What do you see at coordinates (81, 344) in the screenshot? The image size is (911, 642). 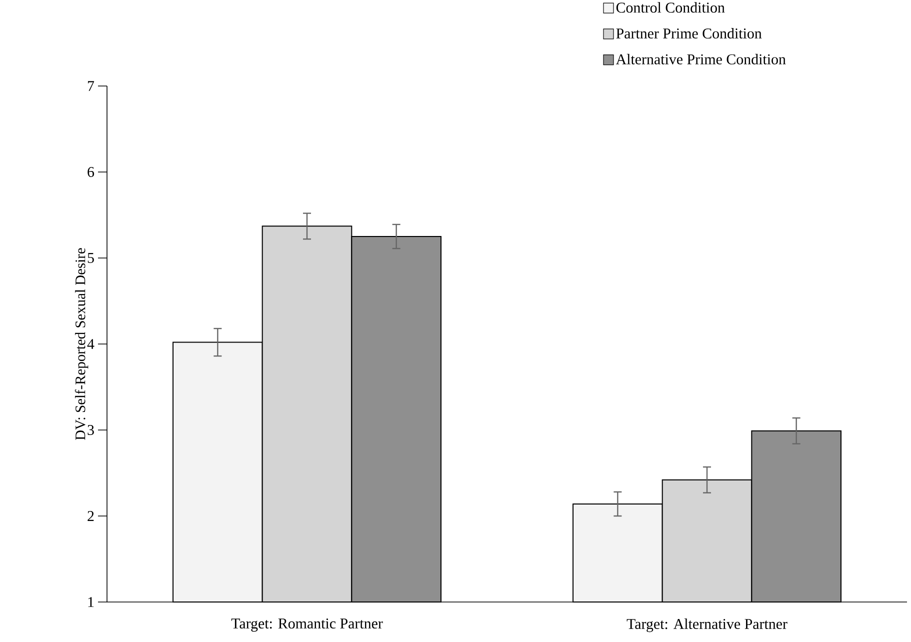 I see `y-axis-title: DV: Self-Reported Sexual Desire` at bounding box center [81, 344].